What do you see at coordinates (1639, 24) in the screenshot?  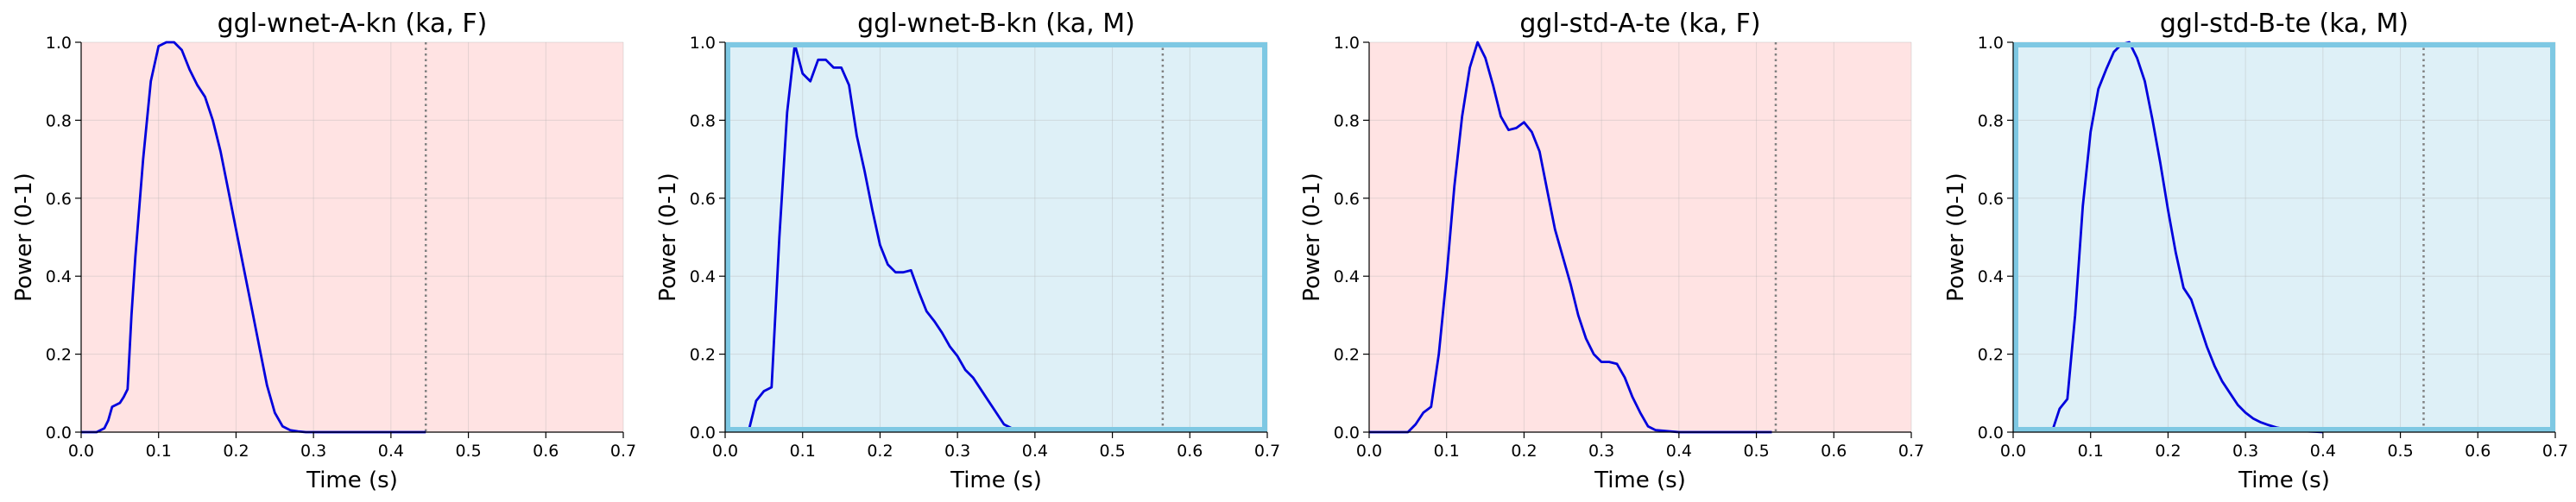 I see `plot-title: ggl-std-A-te (ka, F)` at bounding box center [1639, 24].